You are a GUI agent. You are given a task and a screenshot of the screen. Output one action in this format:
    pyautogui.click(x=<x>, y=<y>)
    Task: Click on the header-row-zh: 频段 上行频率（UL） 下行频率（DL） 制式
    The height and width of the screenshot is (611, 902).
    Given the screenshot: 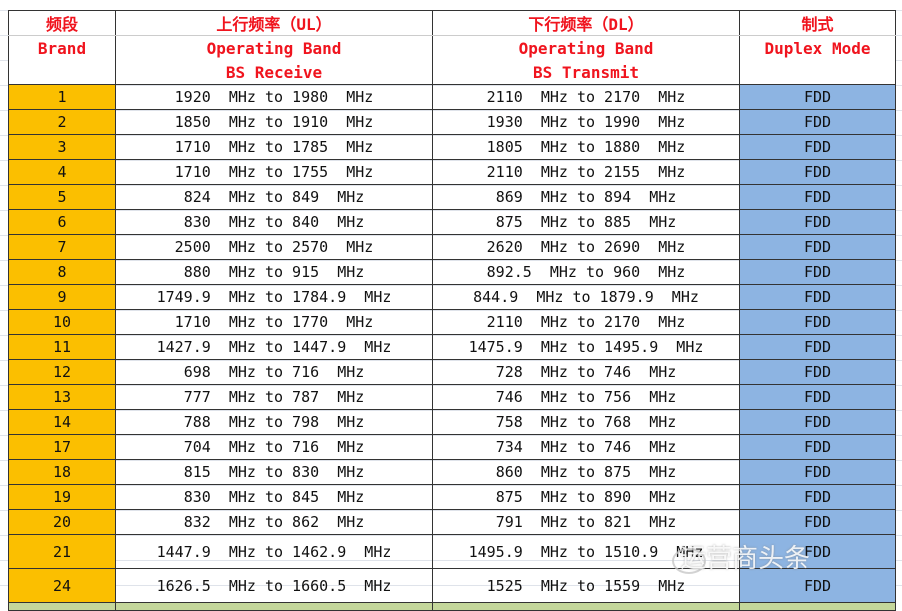 What is the action you would take?
    pyautogui.click(x=452, y=23)
    